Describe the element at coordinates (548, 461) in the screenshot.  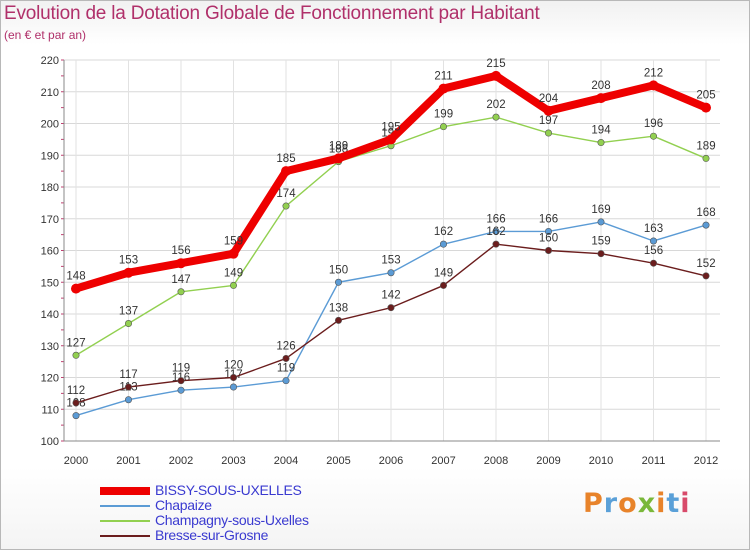
I see `x-tick-label: 2009` at that location.